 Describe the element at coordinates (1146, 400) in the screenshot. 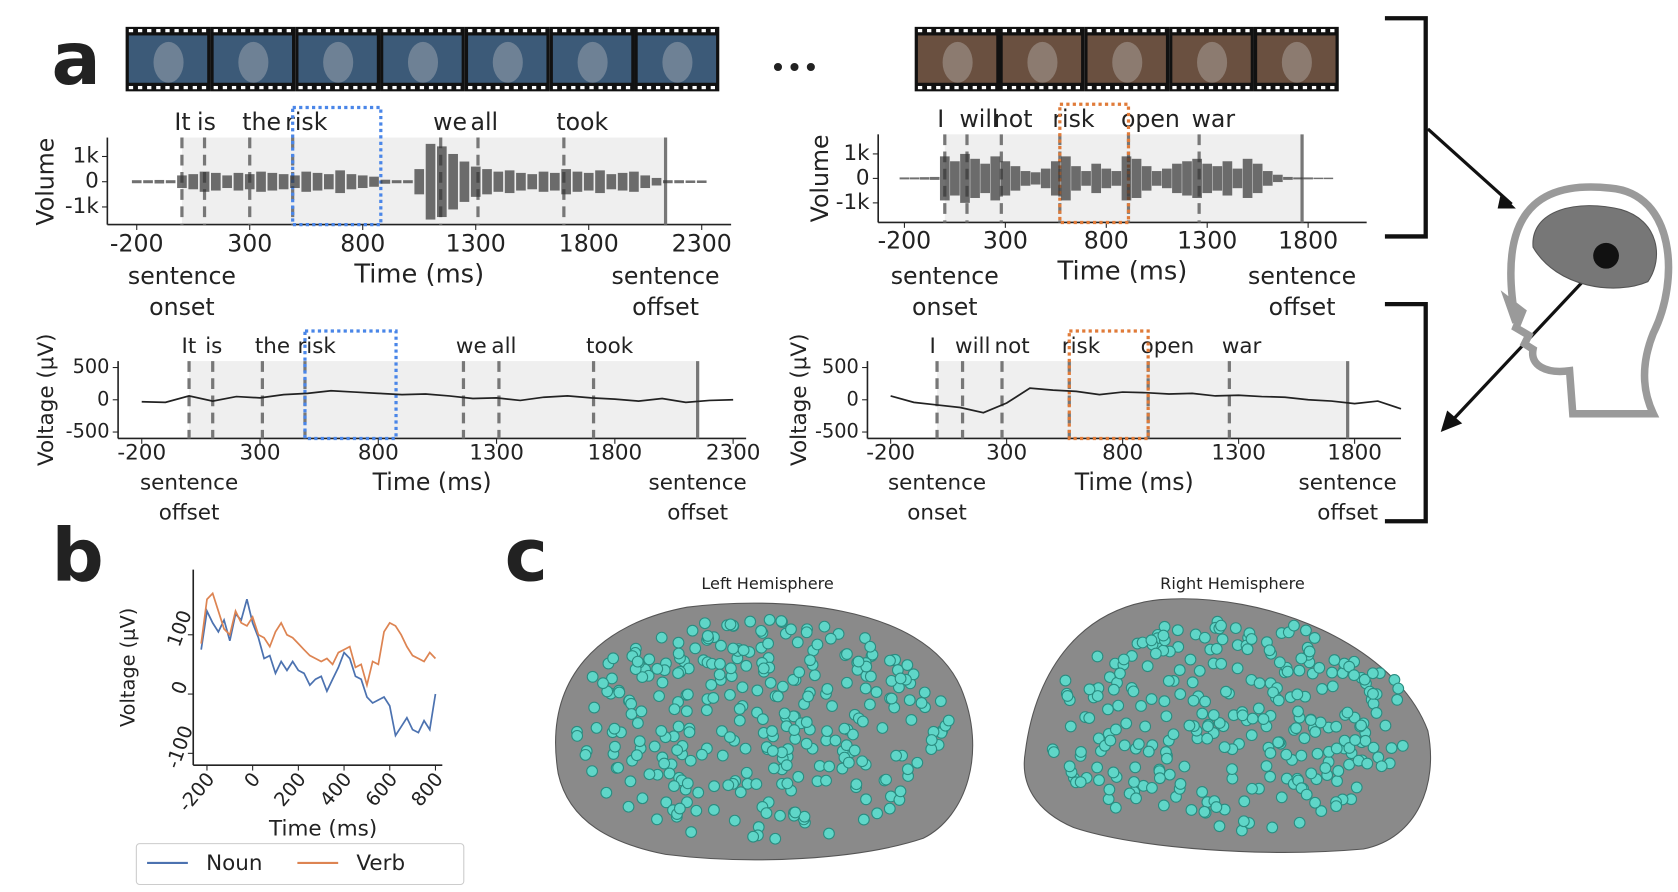

I see `voltage-trace` at that location.